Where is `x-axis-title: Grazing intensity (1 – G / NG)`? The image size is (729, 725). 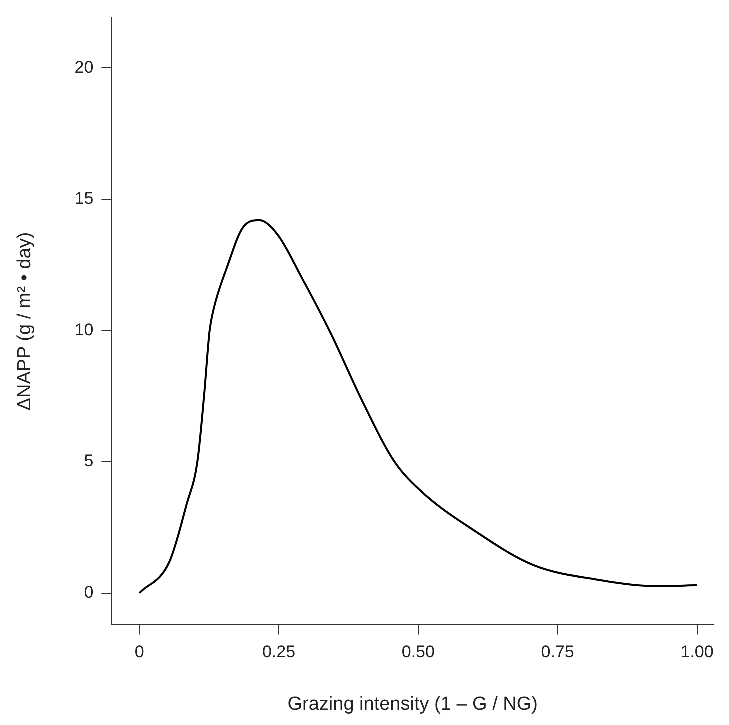 x-axis-title: Grazing intensity (1 – G / NG) is located at coordinates (413, 704).